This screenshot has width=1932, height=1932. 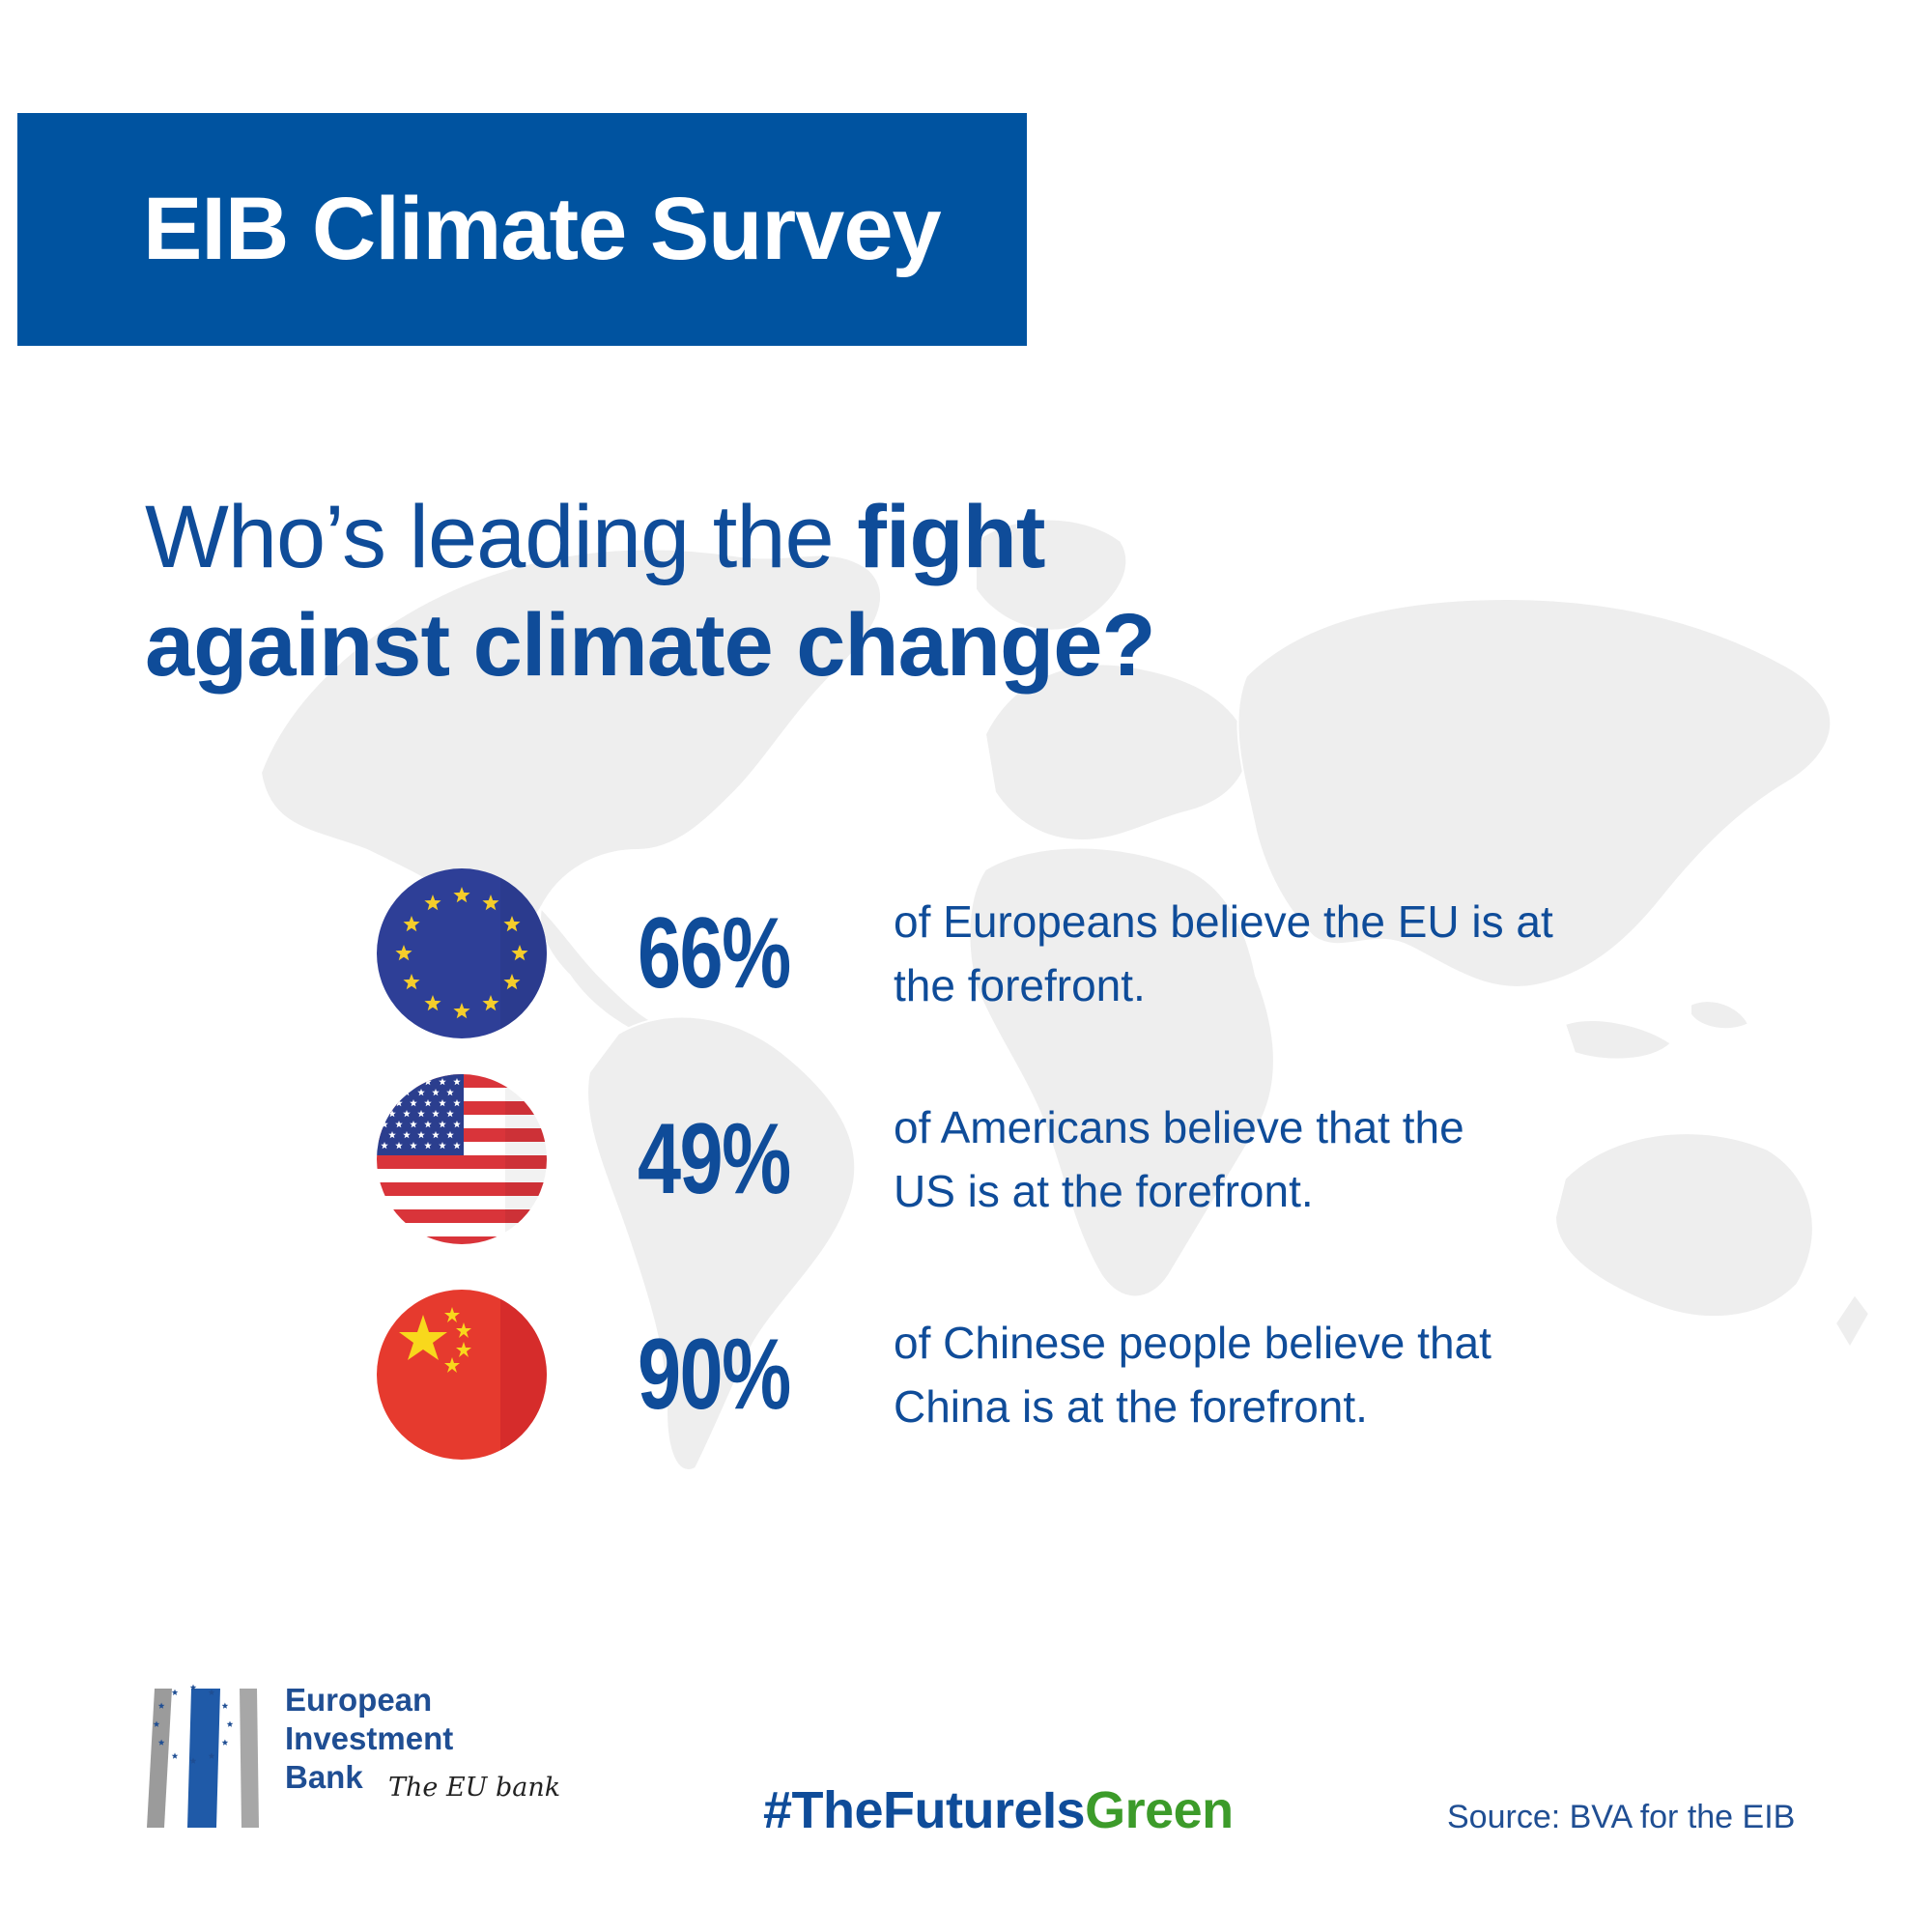 I want to click on header-bar: EIB Climate Survey, so click(x=522, y=229).